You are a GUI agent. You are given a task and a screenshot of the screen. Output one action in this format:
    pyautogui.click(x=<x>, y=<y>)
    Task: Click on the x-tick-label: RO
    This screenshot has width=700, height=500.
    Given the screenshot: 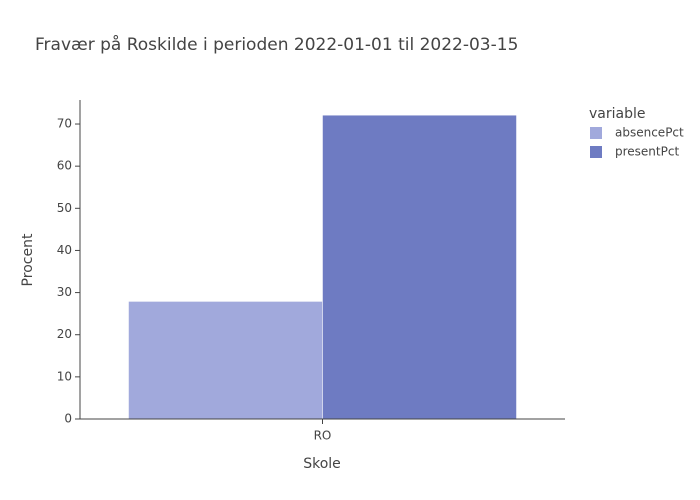 What is the action you would take?
    pyautogui.click(x=323, y=436)
    